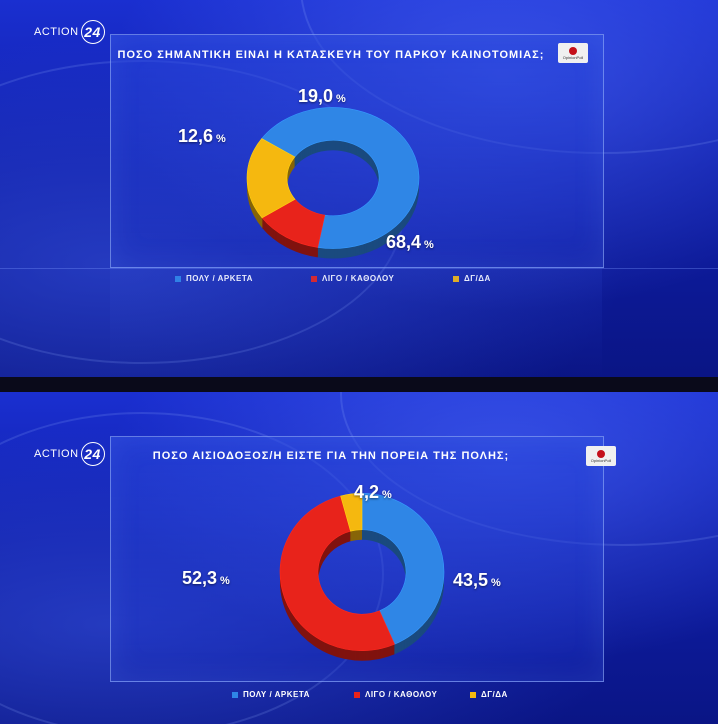 This screenshot has width=718, height=724. I want to click on slice-value: 43,5, so click(471, 580).